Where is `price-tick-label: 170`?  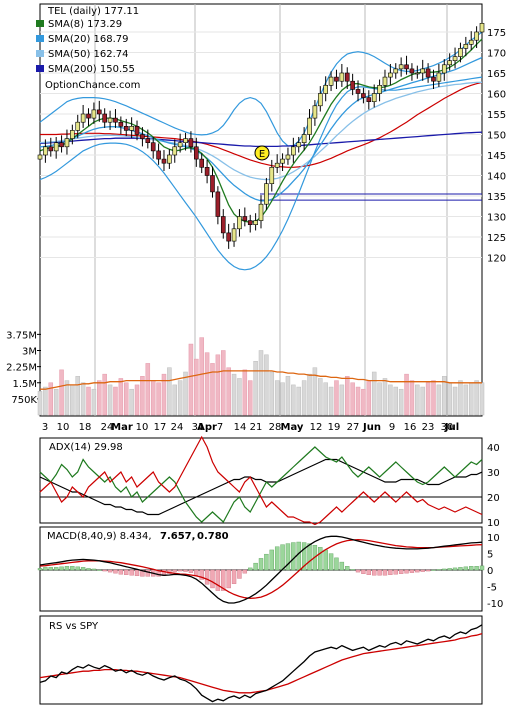
price-tick-label: 170 is located at coordinates (496, 54).